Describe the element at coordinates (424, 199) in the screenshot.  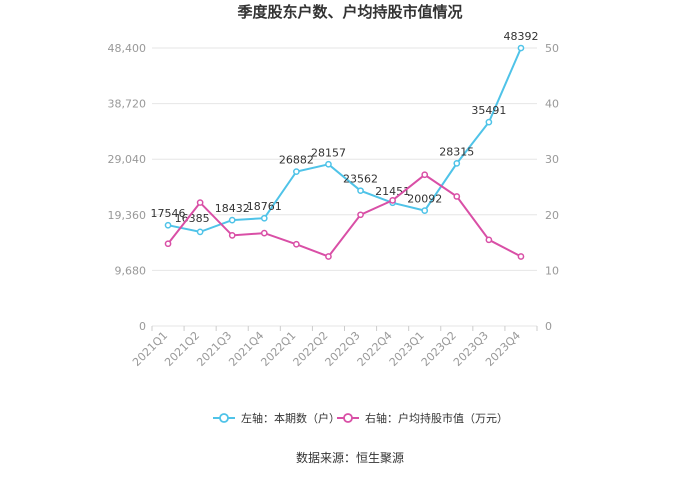
I see `data-label: 20092` at that location.